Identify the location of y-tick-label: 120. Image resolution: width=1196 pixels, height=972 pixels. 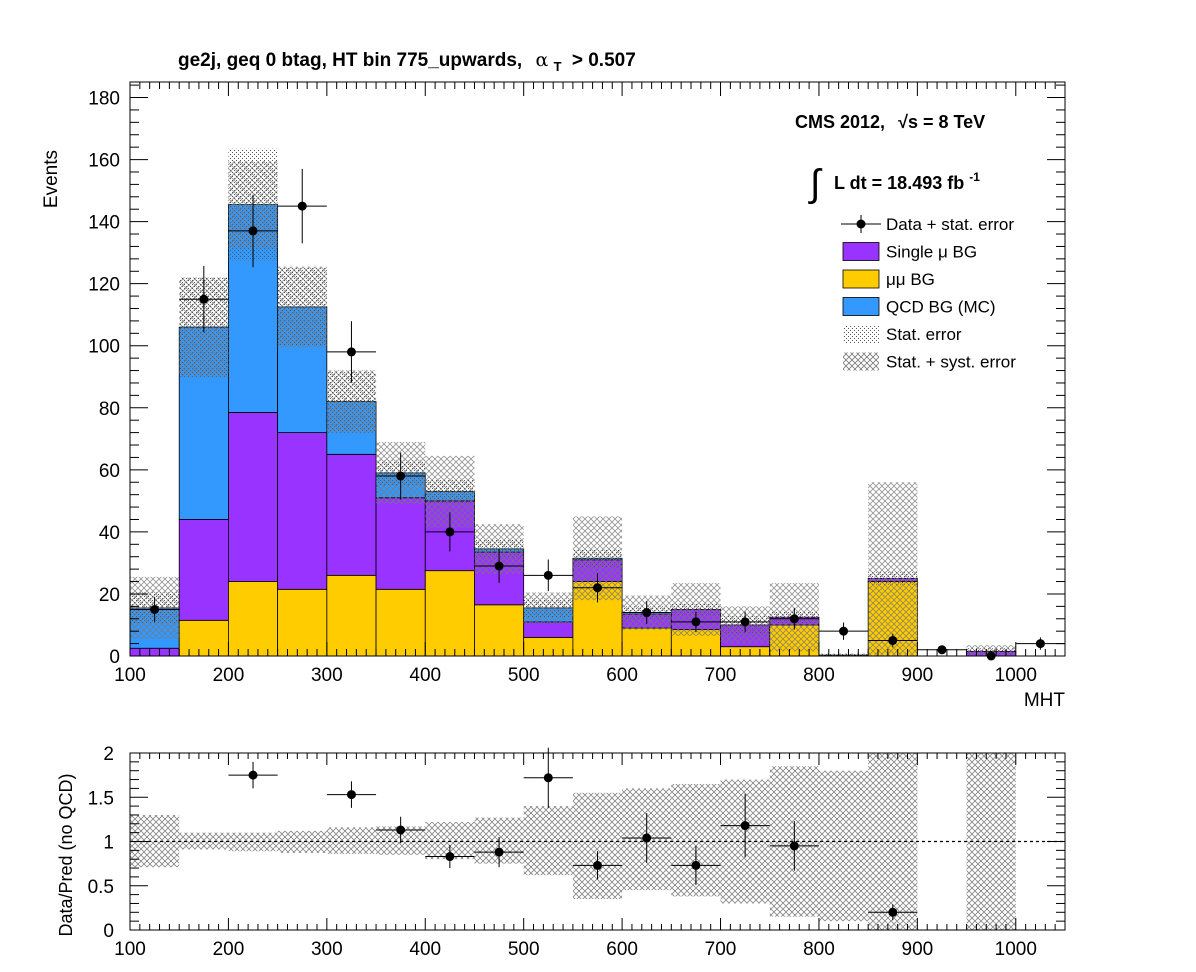
(104, 285).